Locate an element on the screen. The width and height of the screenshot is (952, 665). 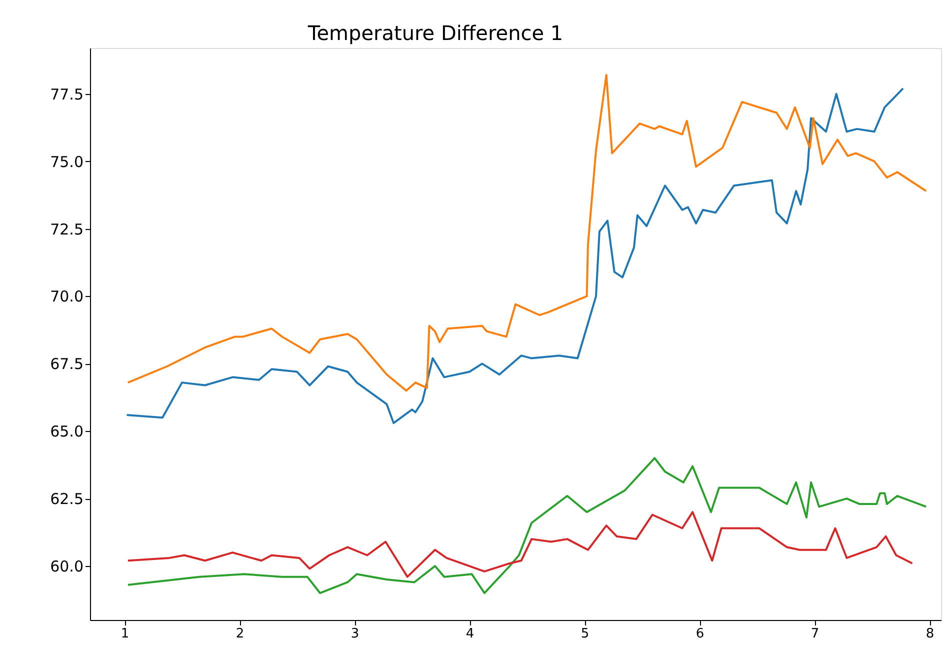
x-tick-label: 7 is located at coordinates (815, 634).